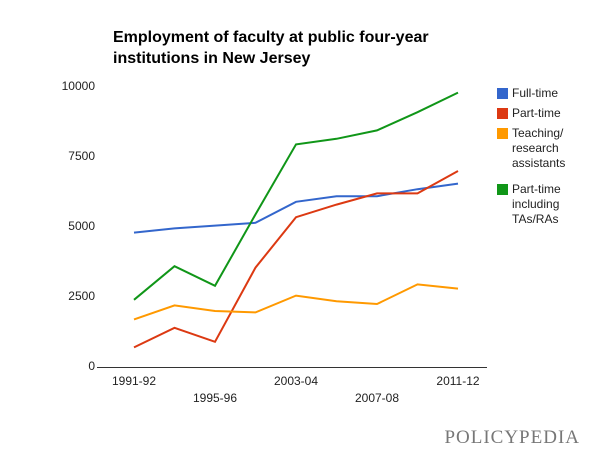  Describe the element at coordinates (377, 398) in the screenshot. I see `x-tick-label: 2007-08` at that location.